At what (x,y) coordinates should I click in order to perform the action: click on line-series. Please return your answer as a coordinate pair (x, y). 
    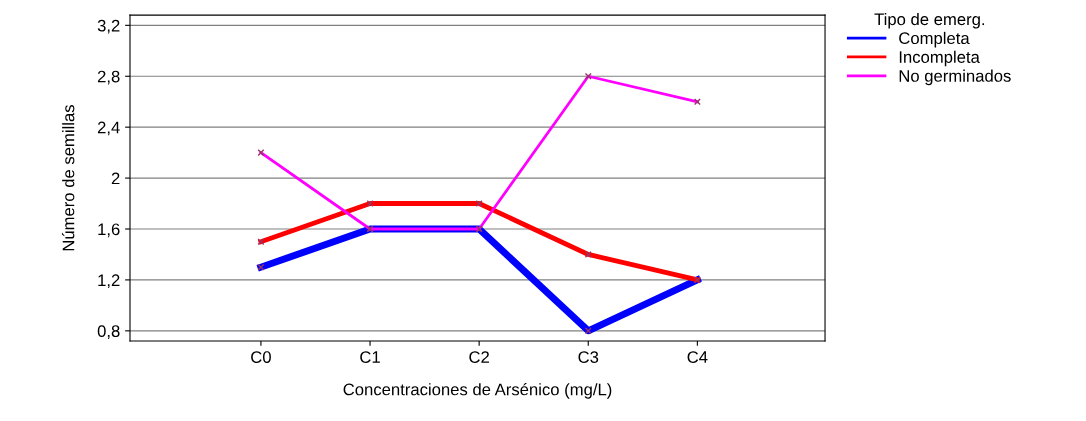
    Looking at the image, I should click on (479, 242).